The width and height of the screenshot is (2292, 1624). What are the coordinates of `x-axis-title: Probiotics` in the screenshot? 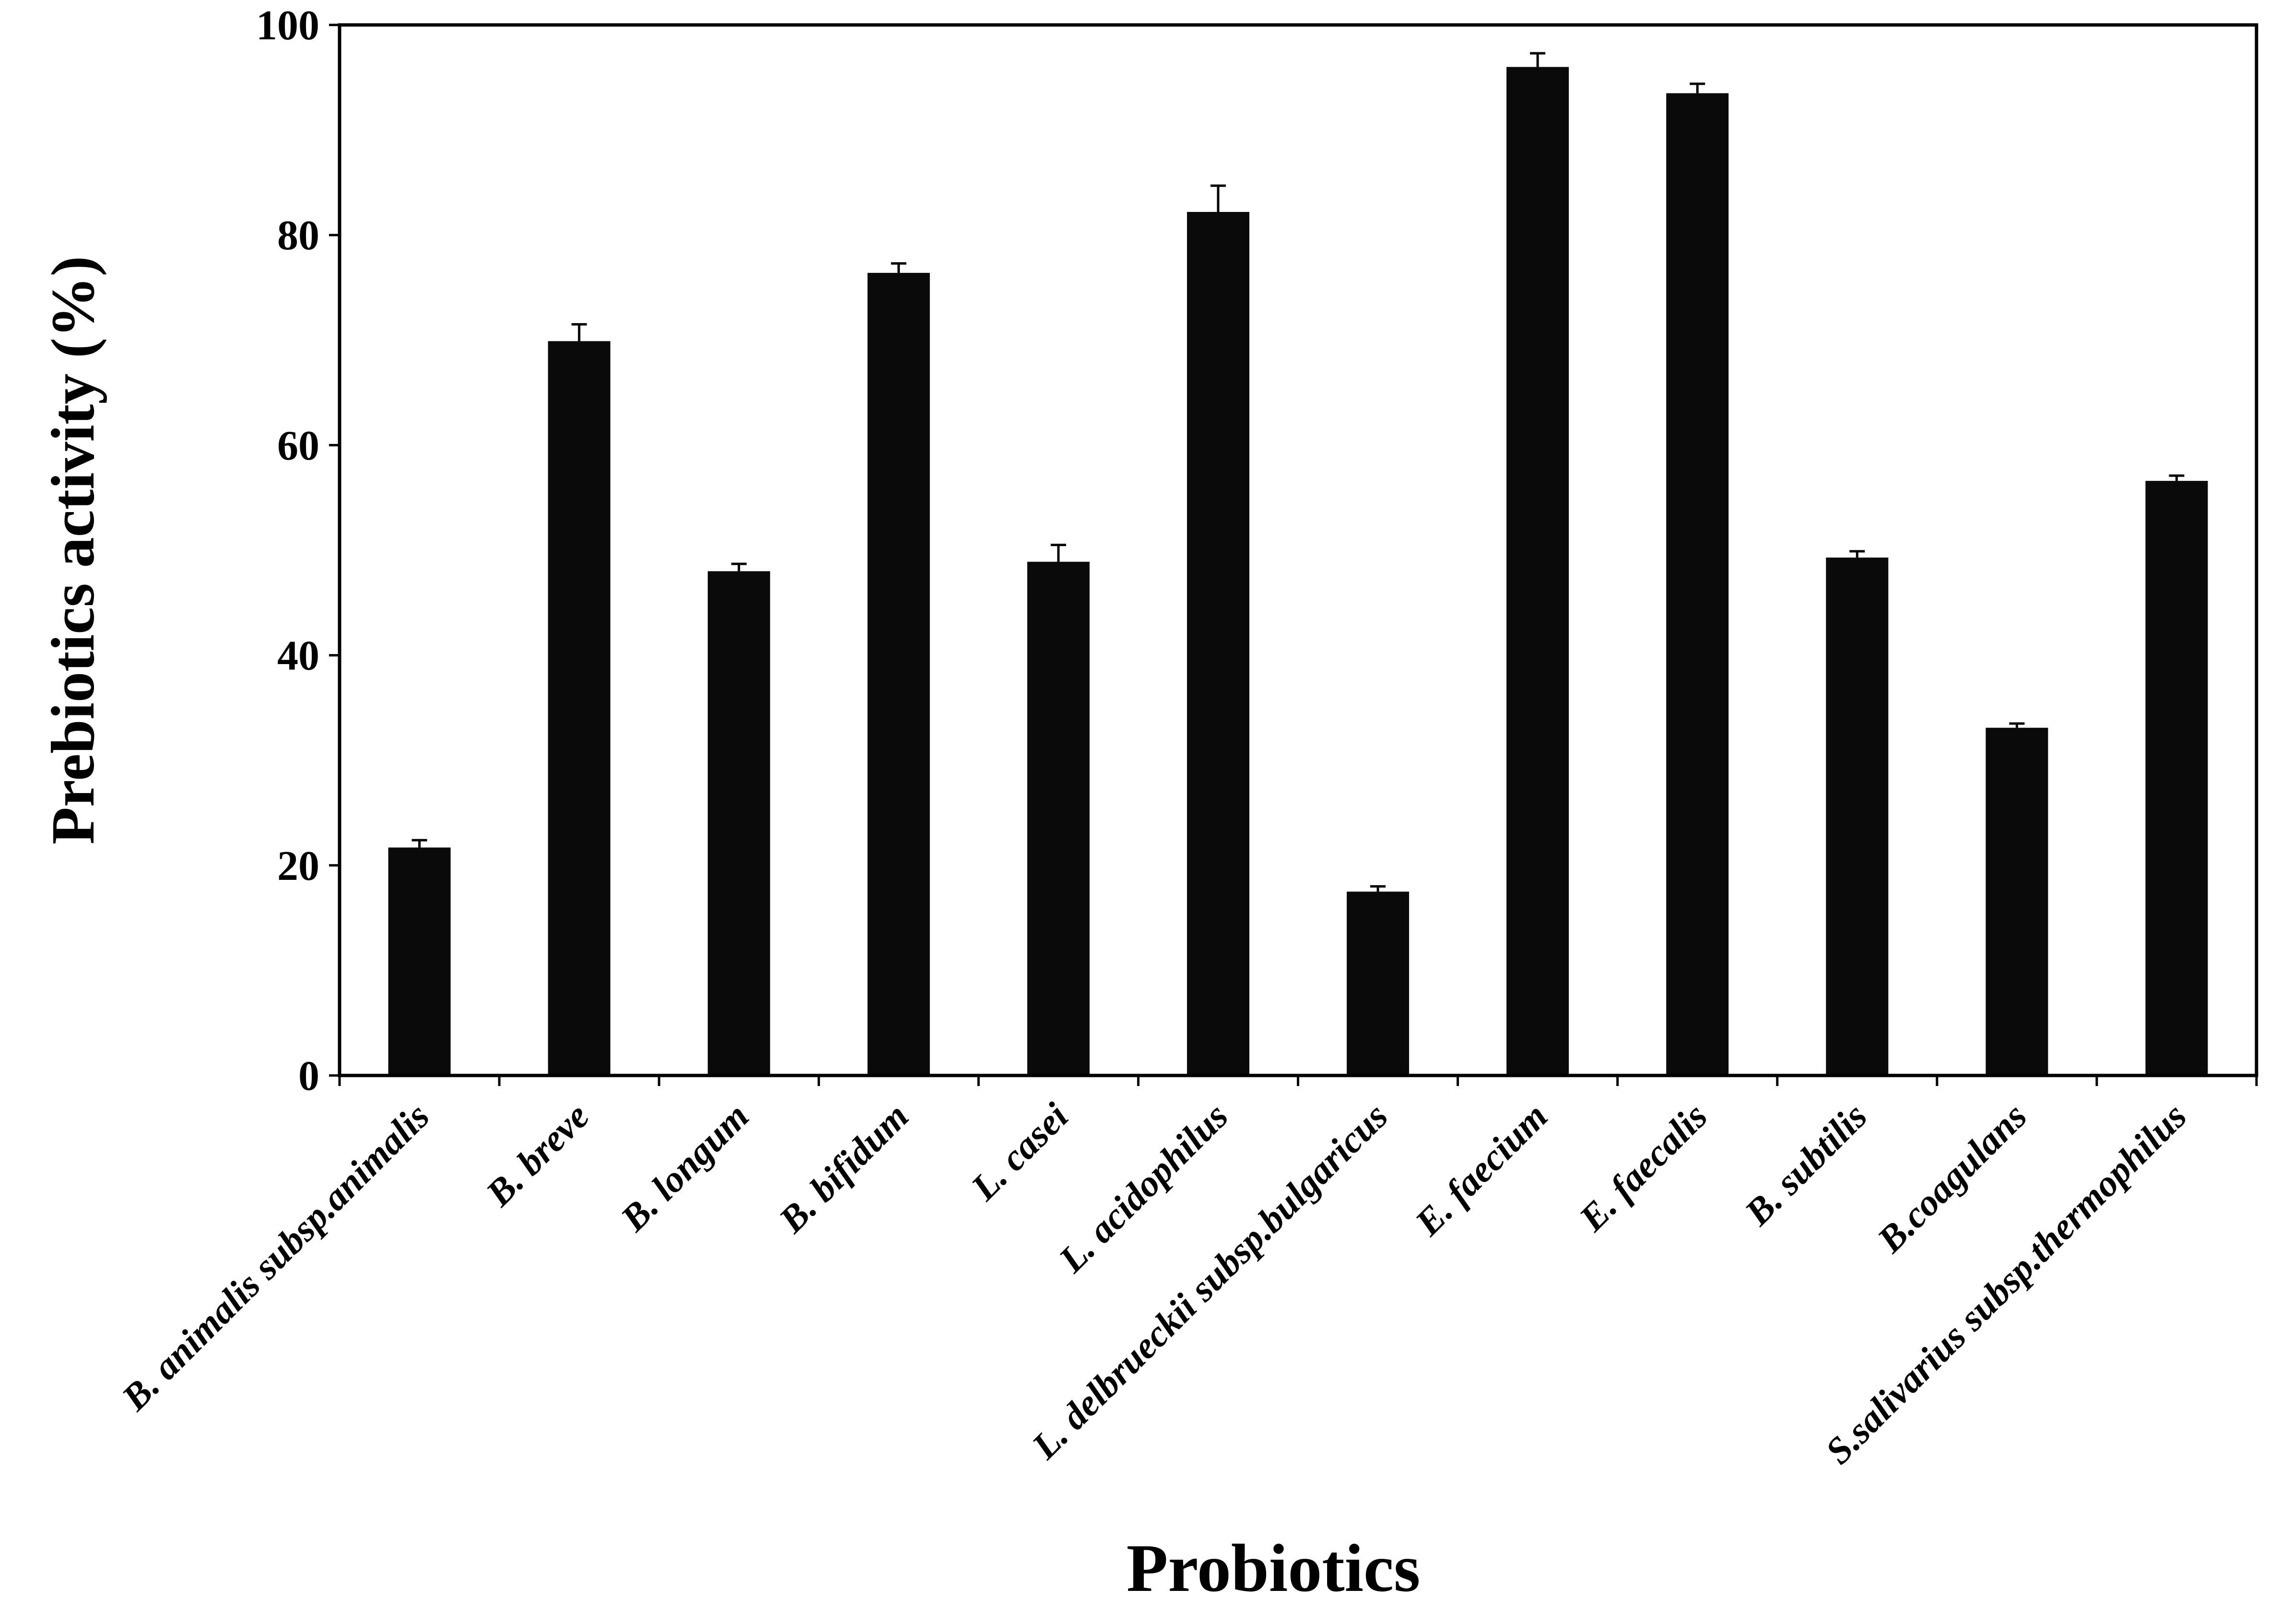 It's located at (1274, 1568).